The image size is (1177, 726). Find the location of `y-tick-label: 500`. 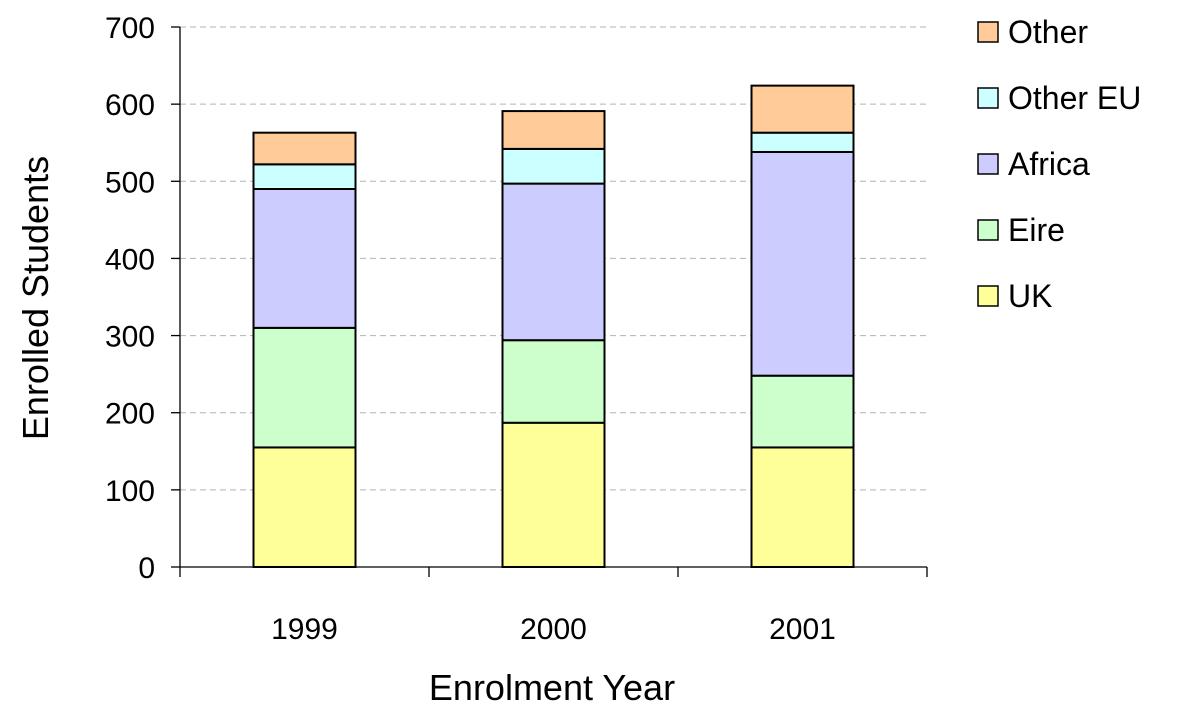

y-tick-label: 500 is located at coordinates (130, 182).